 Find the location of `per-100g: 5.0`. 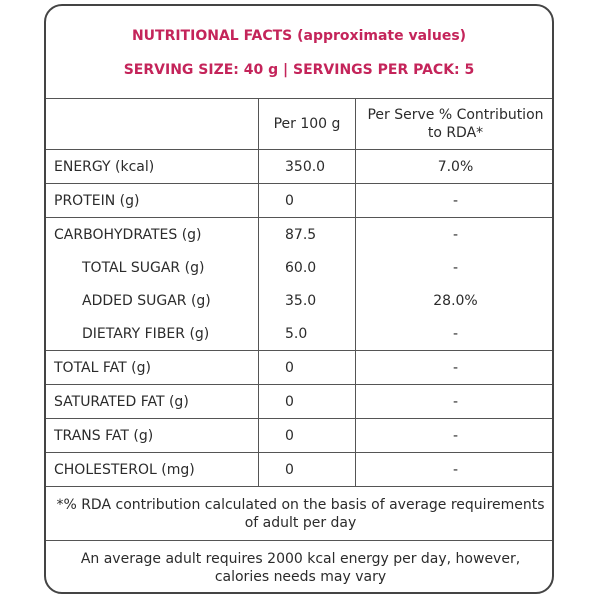

per-100g: 5.0 is located at coordinates (307, 334).